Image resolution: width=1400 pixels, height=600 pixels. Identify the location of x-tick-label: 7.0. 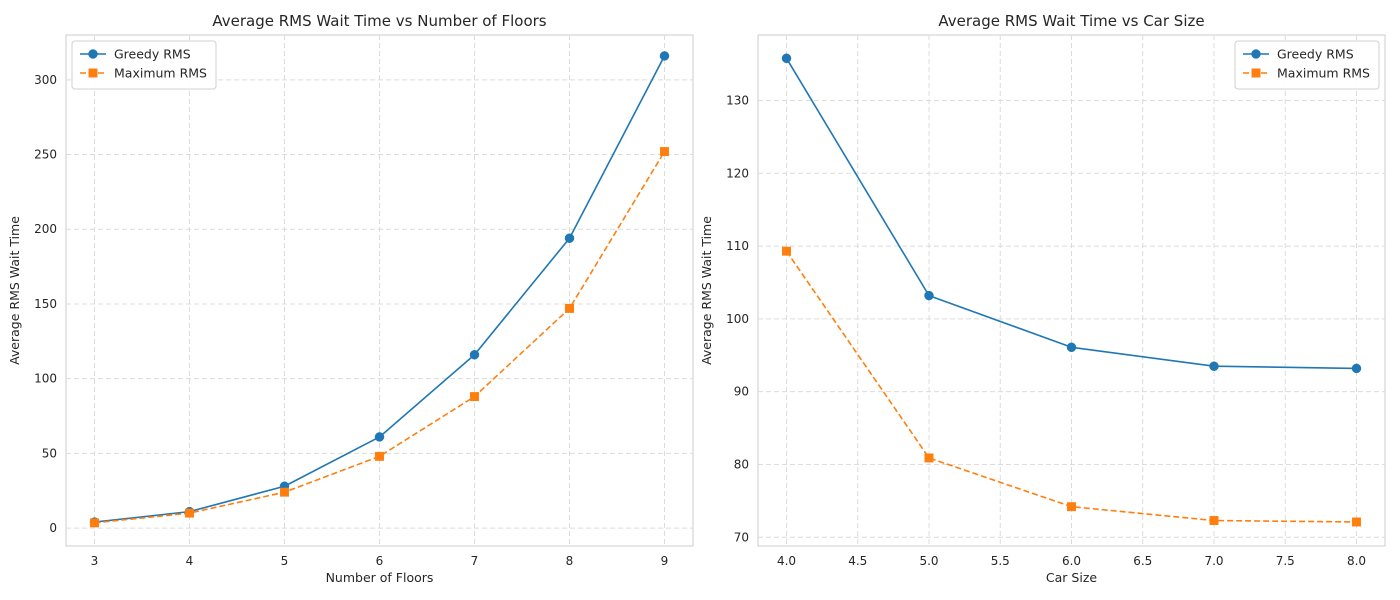
(1213, 561).